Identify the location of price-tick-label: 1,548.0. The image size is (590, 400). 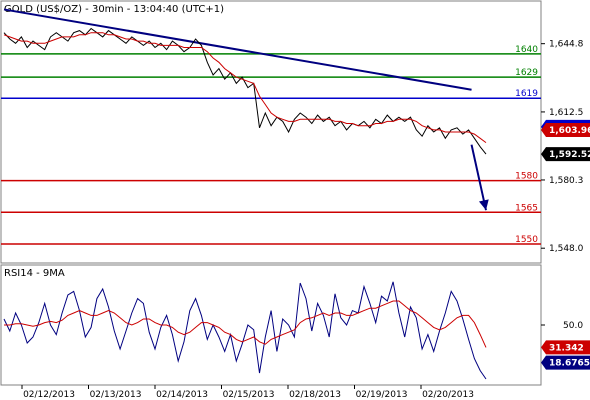
(566, 249).